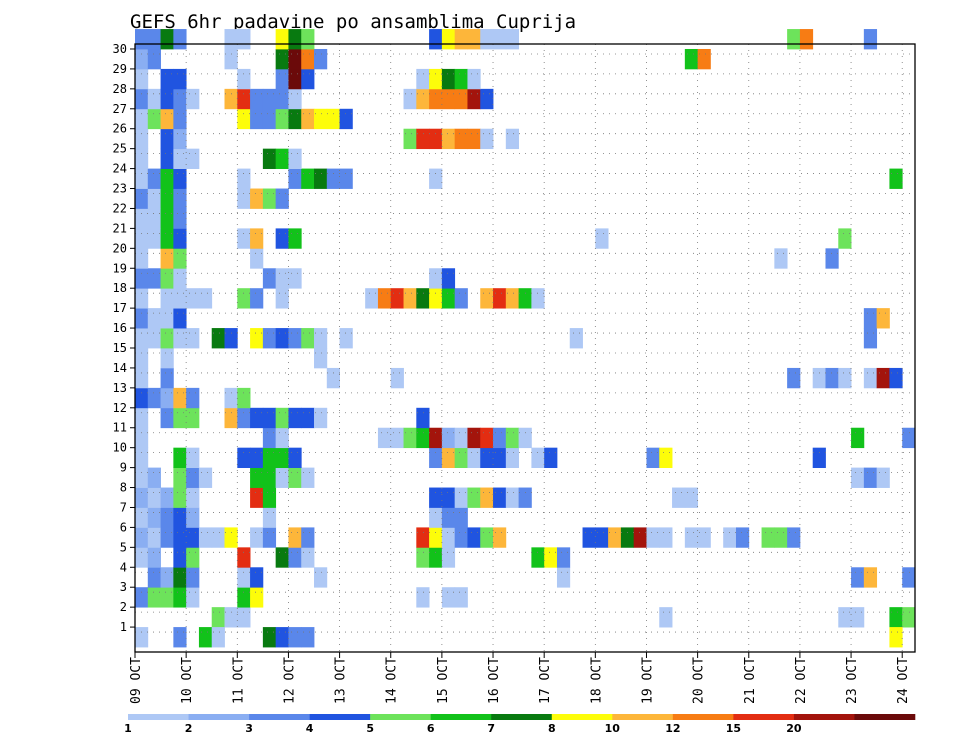 The height and width of the screenshot is (742, 960). I want to click on x-tick-label: 17 OCT, so click(545, 680).